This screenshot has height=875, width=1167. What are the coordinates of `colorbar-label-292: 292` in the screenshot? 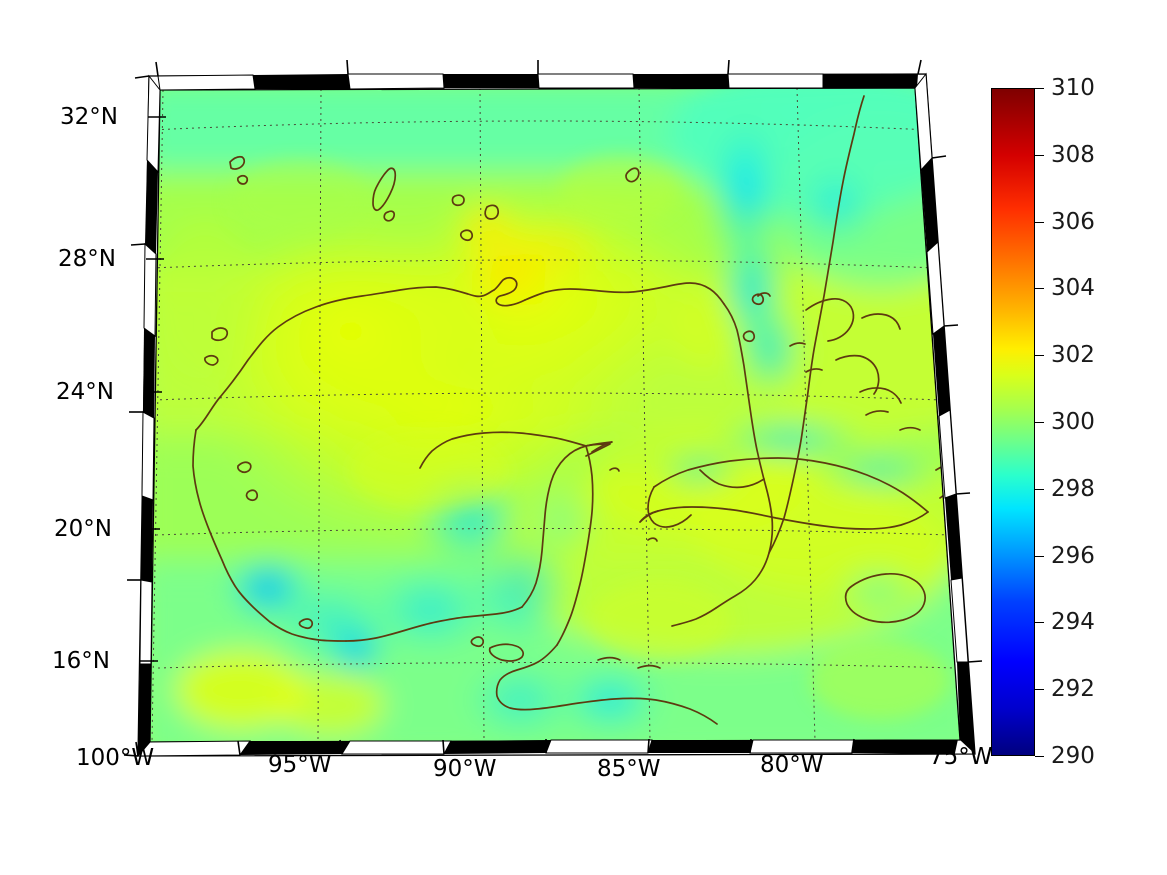 It's located at (1073, 689).